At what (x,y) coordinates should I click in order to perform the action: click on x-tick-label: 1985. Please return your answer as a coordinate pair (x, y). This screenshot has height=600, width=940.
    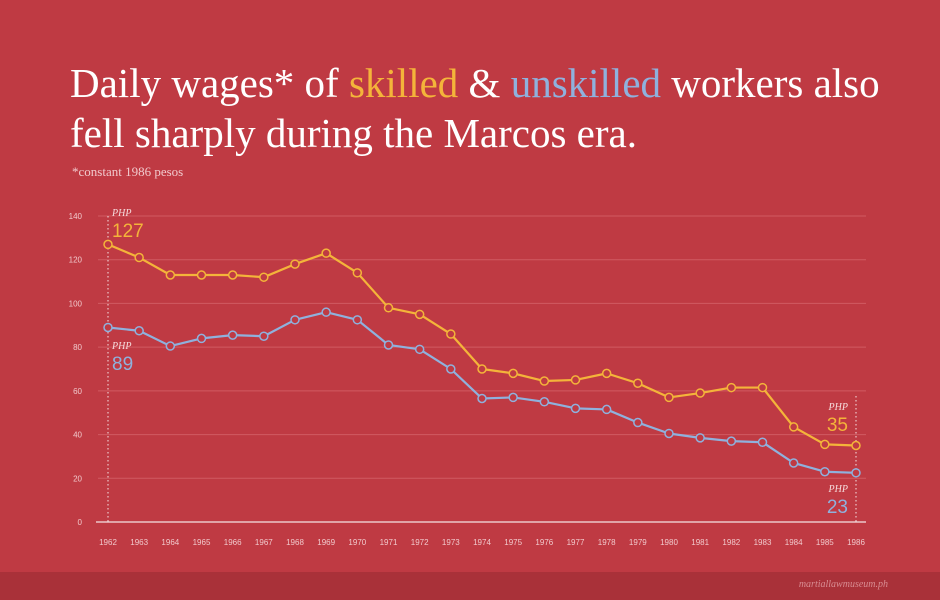
    Looking at the image, I should click on (825, 542).